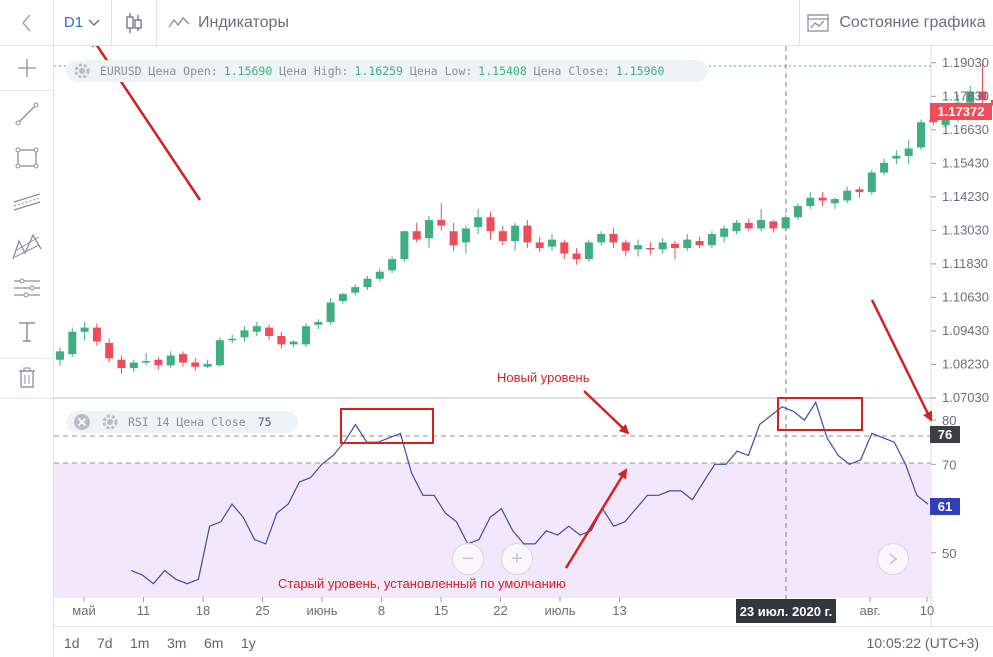  I want to click on timeframe-1d: 1d, so click(72, 643).